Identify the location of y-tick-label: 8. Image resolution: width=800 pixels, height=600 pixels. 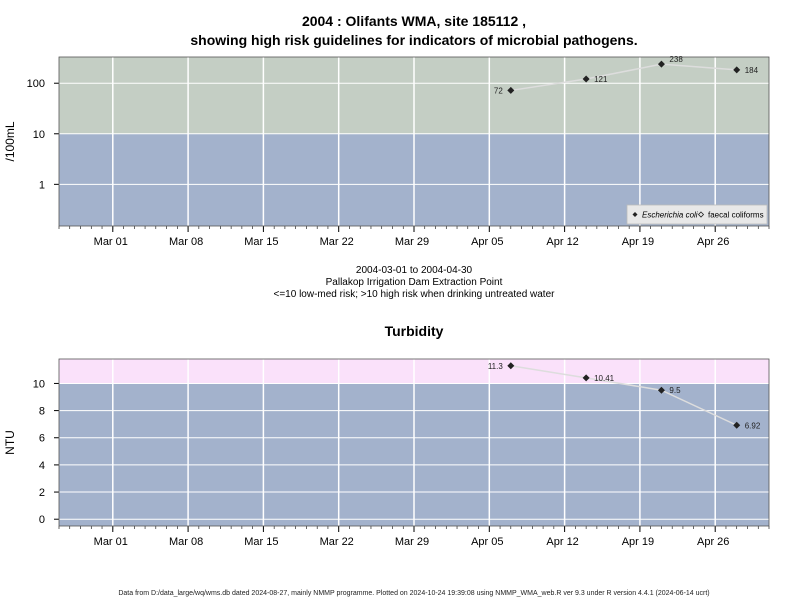
(42, 412).